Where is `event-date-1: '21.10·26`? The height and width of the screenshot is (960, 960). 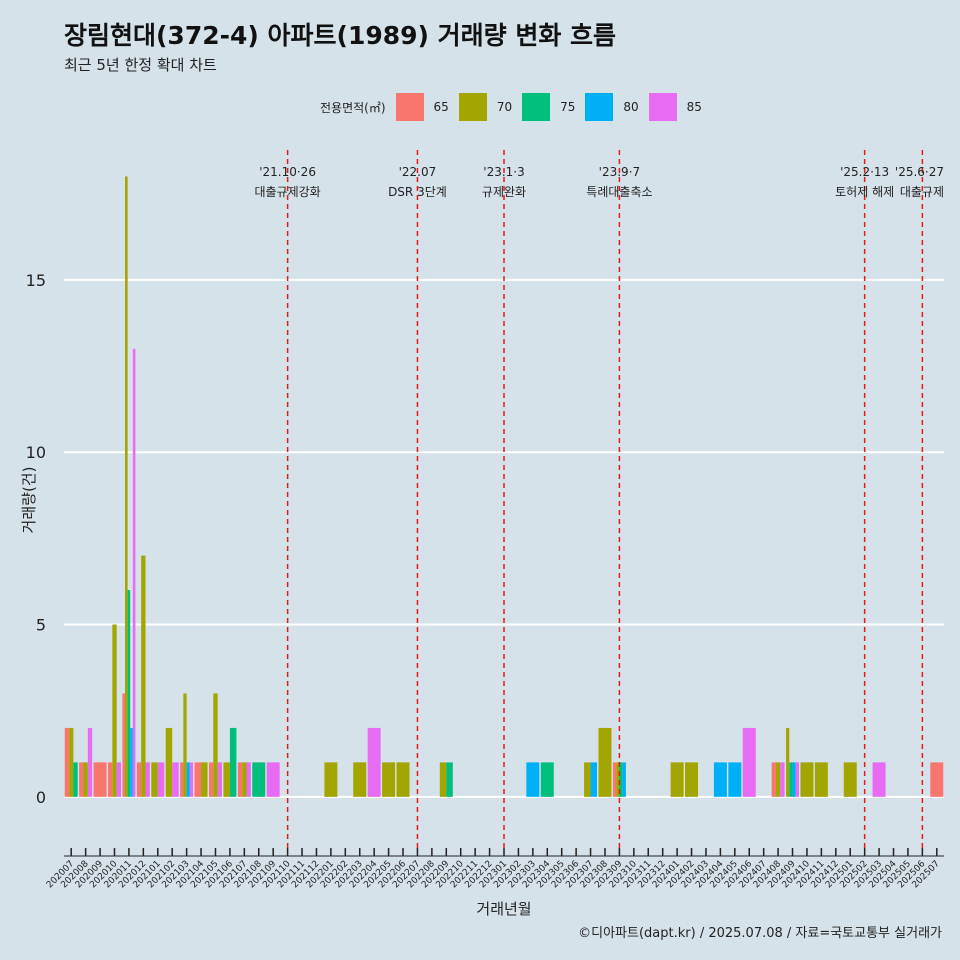 event-date-1: '21.10·26 is located at coordinates (287, 172).